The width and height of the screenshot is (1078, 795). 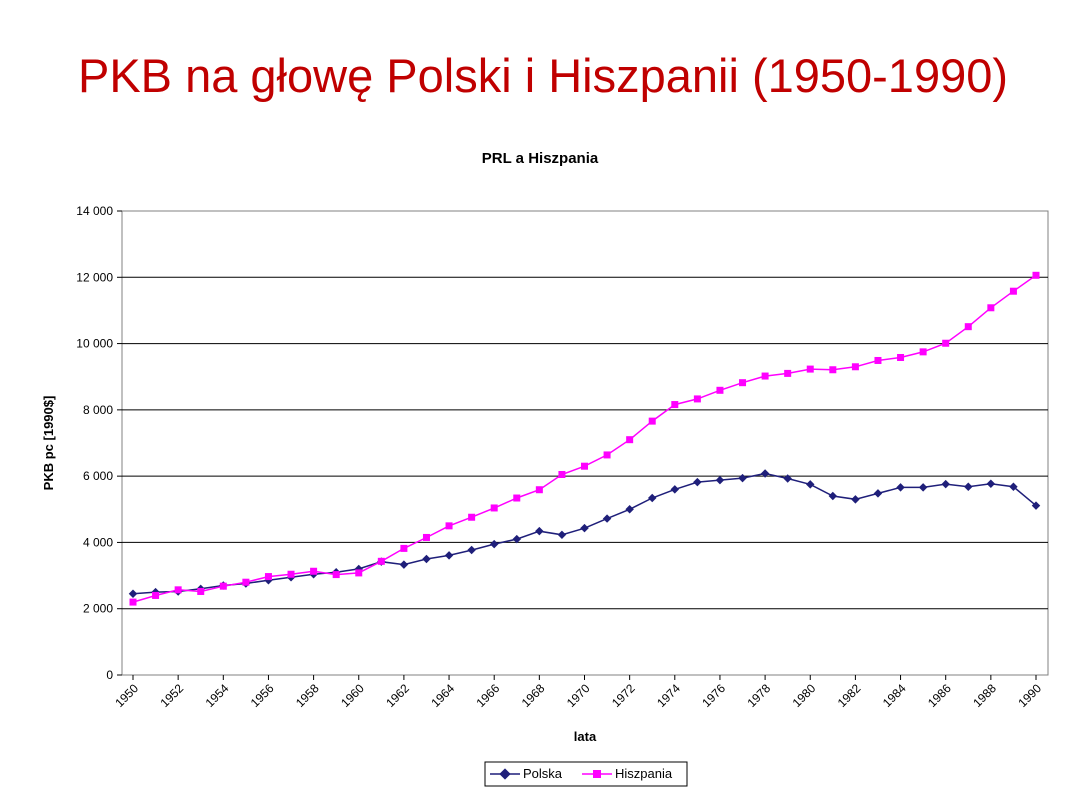 What do you see at coordinates (488, 695) in the screenshot?
I see `x-tick-label: 1966` at bounding box center [488, 695].